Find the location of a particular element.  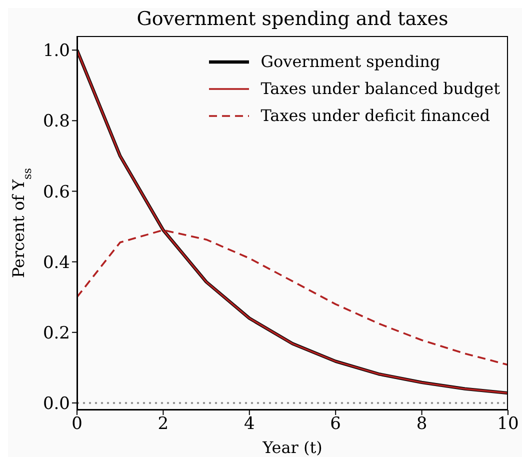

x-axis-title: Year (t) is located at coordinates (292, 447).